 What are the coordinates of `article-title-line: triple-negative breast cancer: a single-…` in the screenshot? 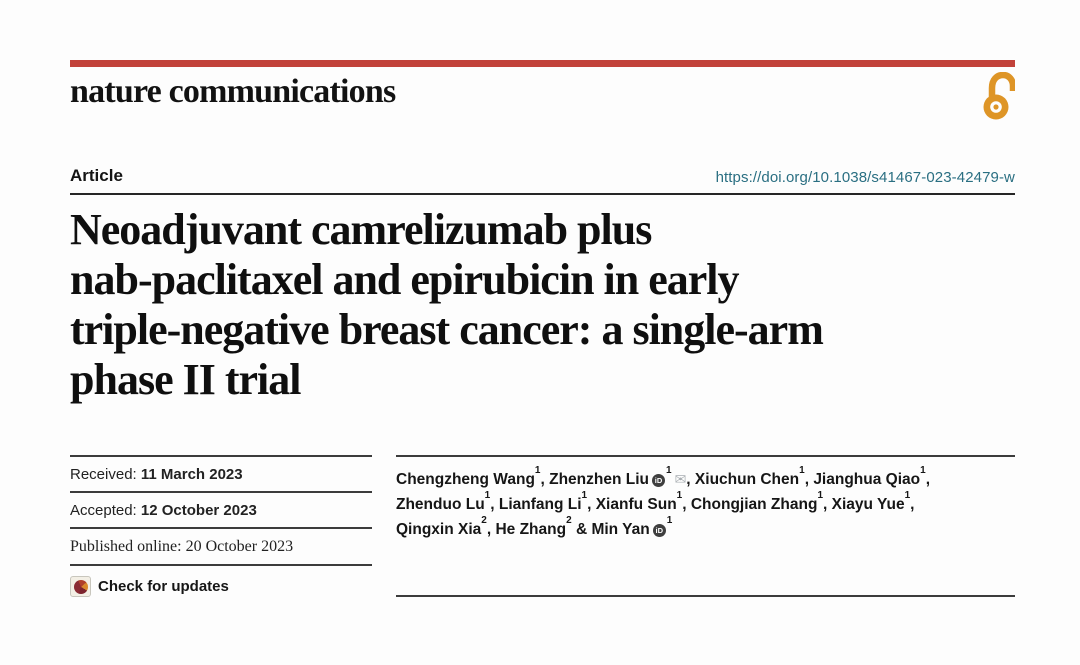 It's located at (447, 329).